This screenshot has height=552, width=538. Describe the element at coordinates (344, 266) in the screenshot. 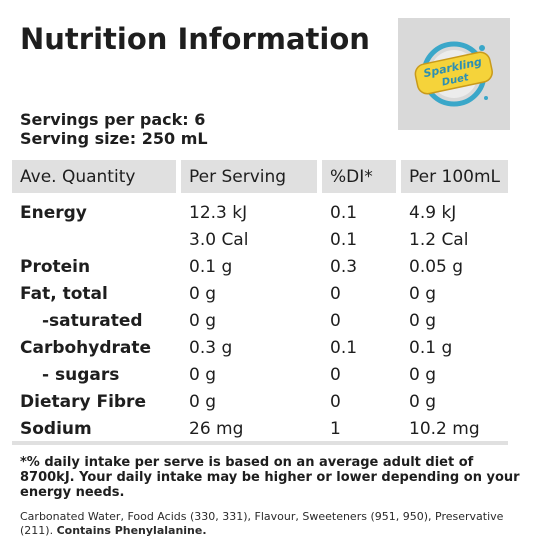

I see `di-value: 0.3` at that location.